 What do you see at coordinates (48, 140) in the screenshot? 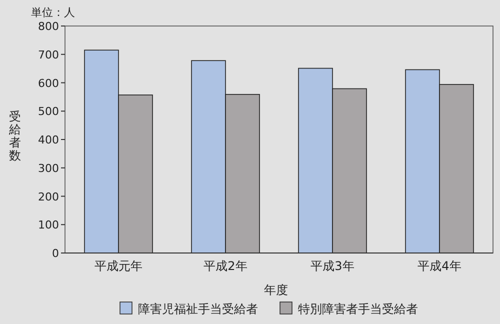
I see `y-tick-label: 400` at bounding box center [48, 140].